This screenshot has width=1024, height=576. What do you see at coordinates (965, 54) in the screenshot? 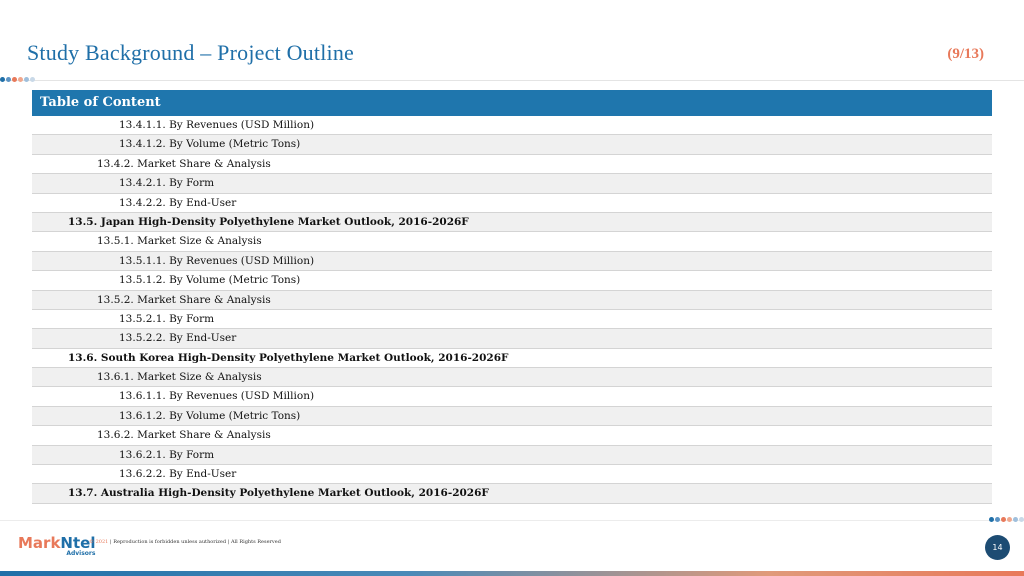
I see `page-counter: (9/13)` at bounding box center [965, 54].